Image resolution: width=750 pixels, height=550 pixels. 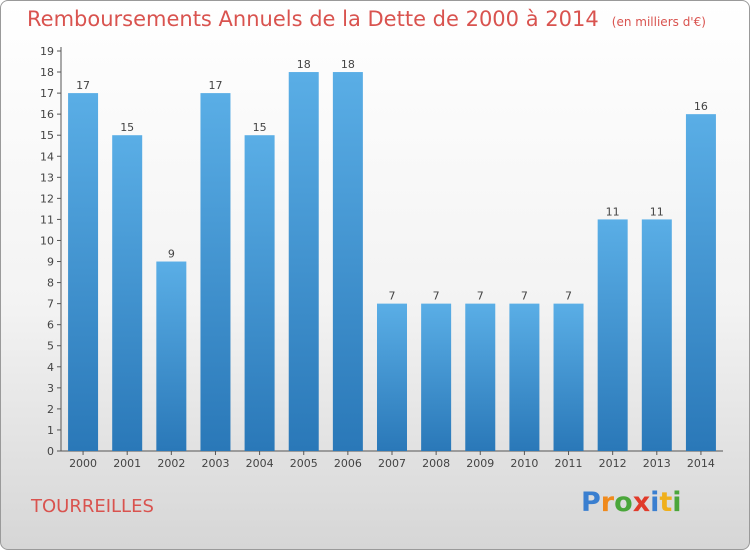 I want to click on x-tick-label: 2003, so click(x=215, y=463).